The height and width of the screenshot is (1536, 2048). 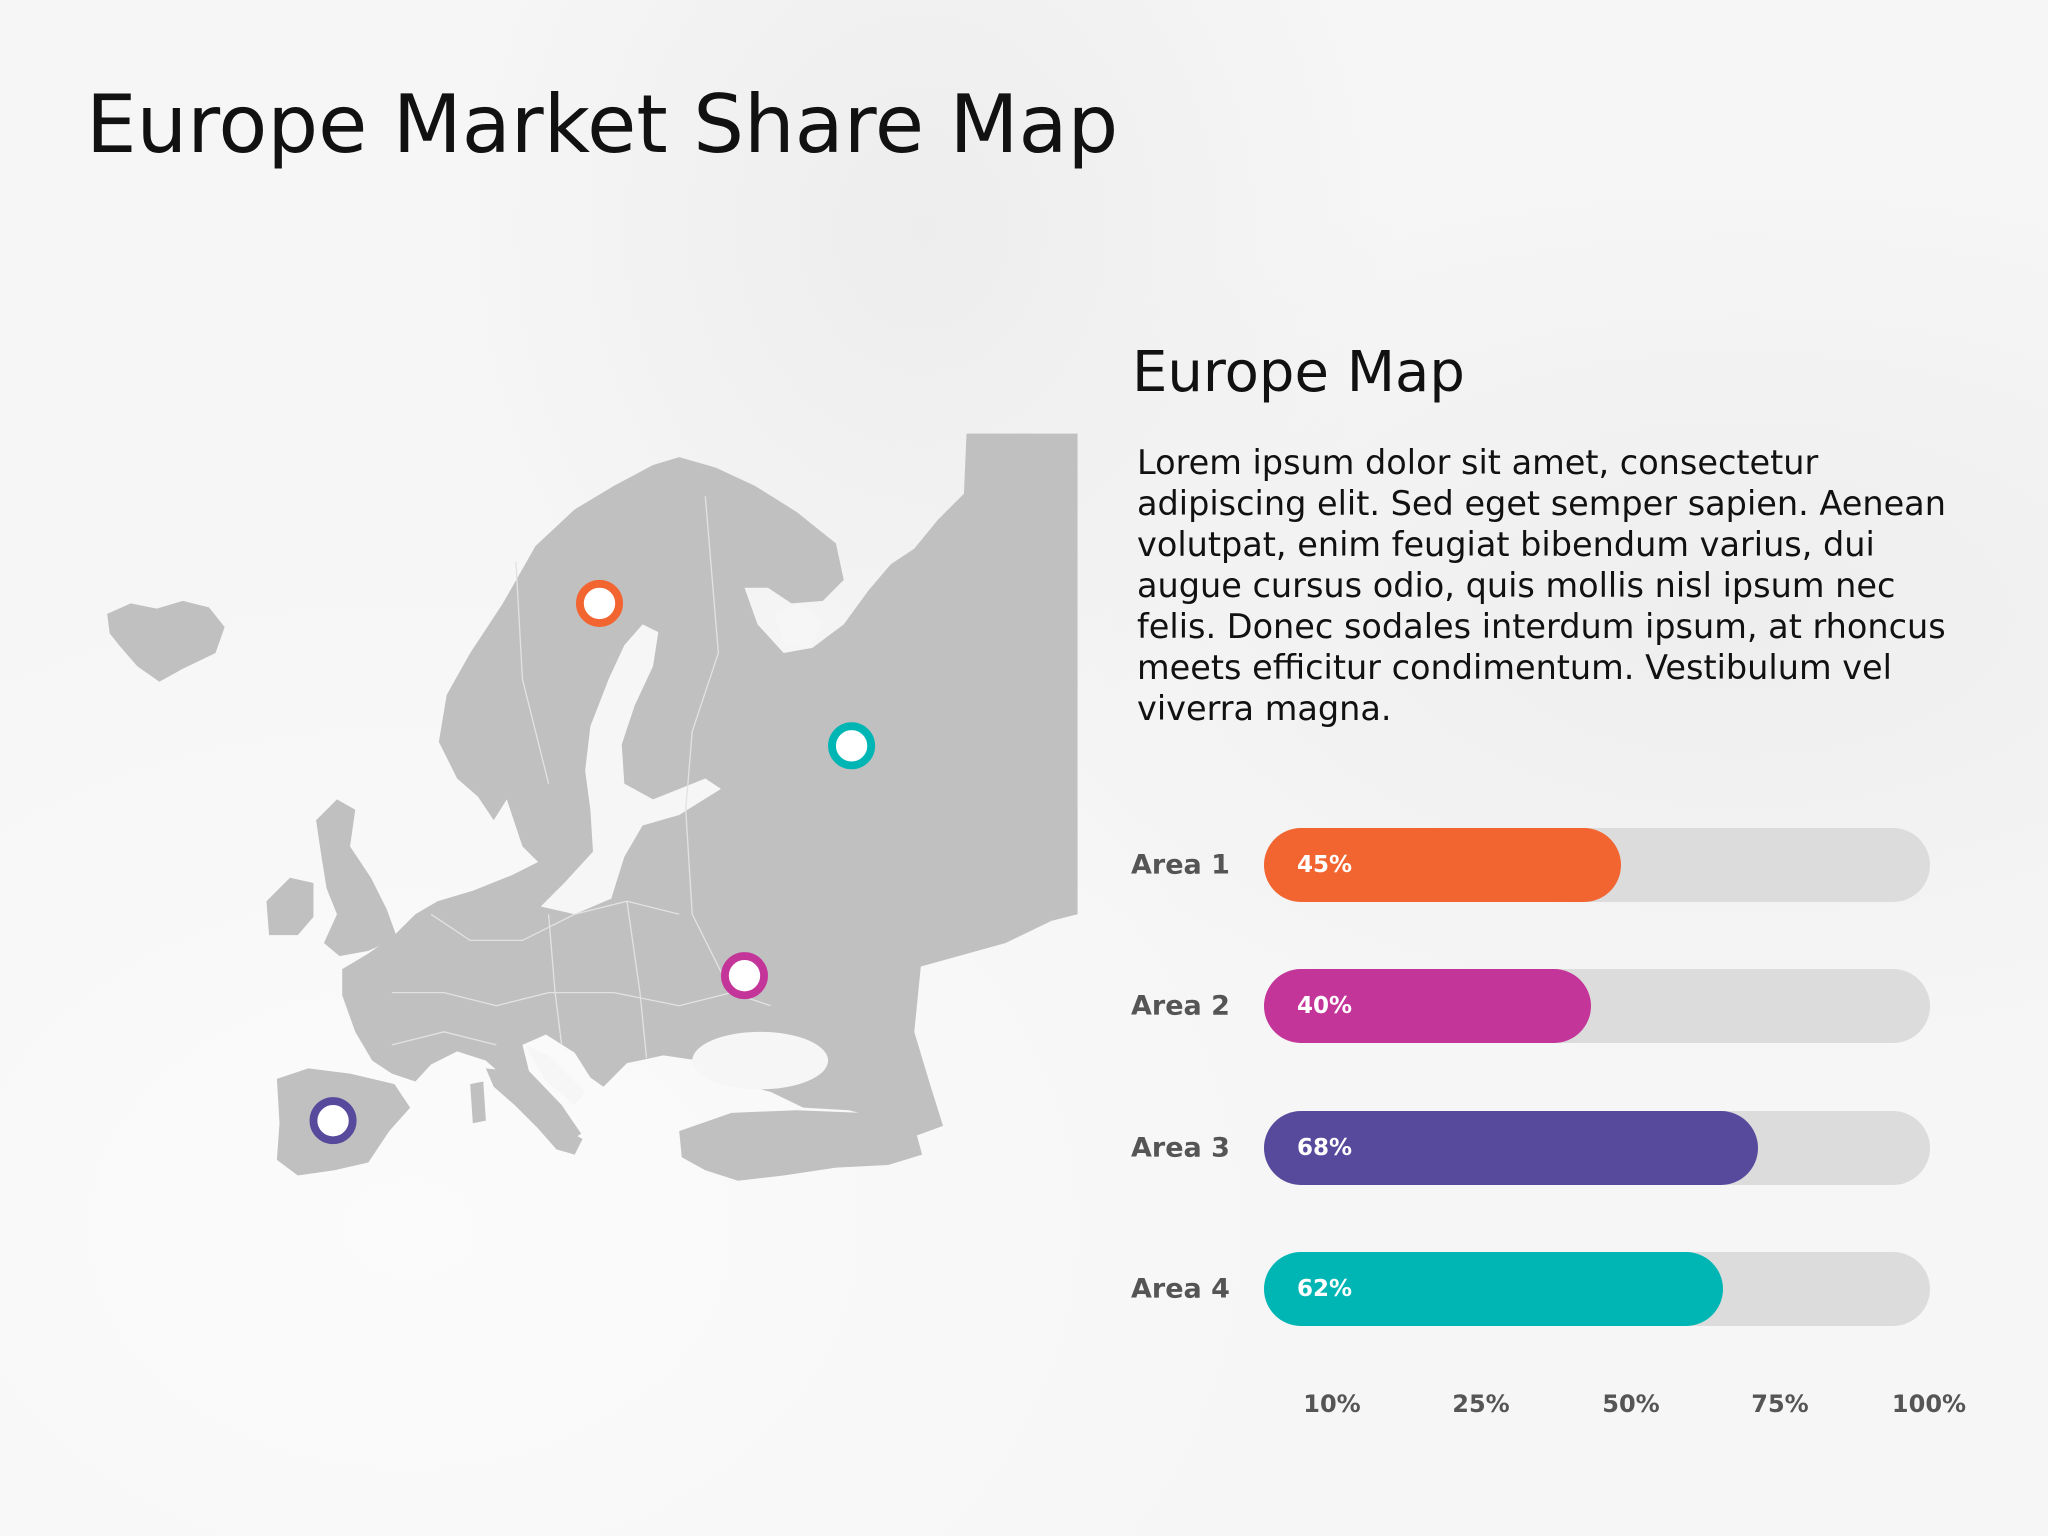 I want to click on bar-value-label: 62%, so click(x=1325, y=1289).